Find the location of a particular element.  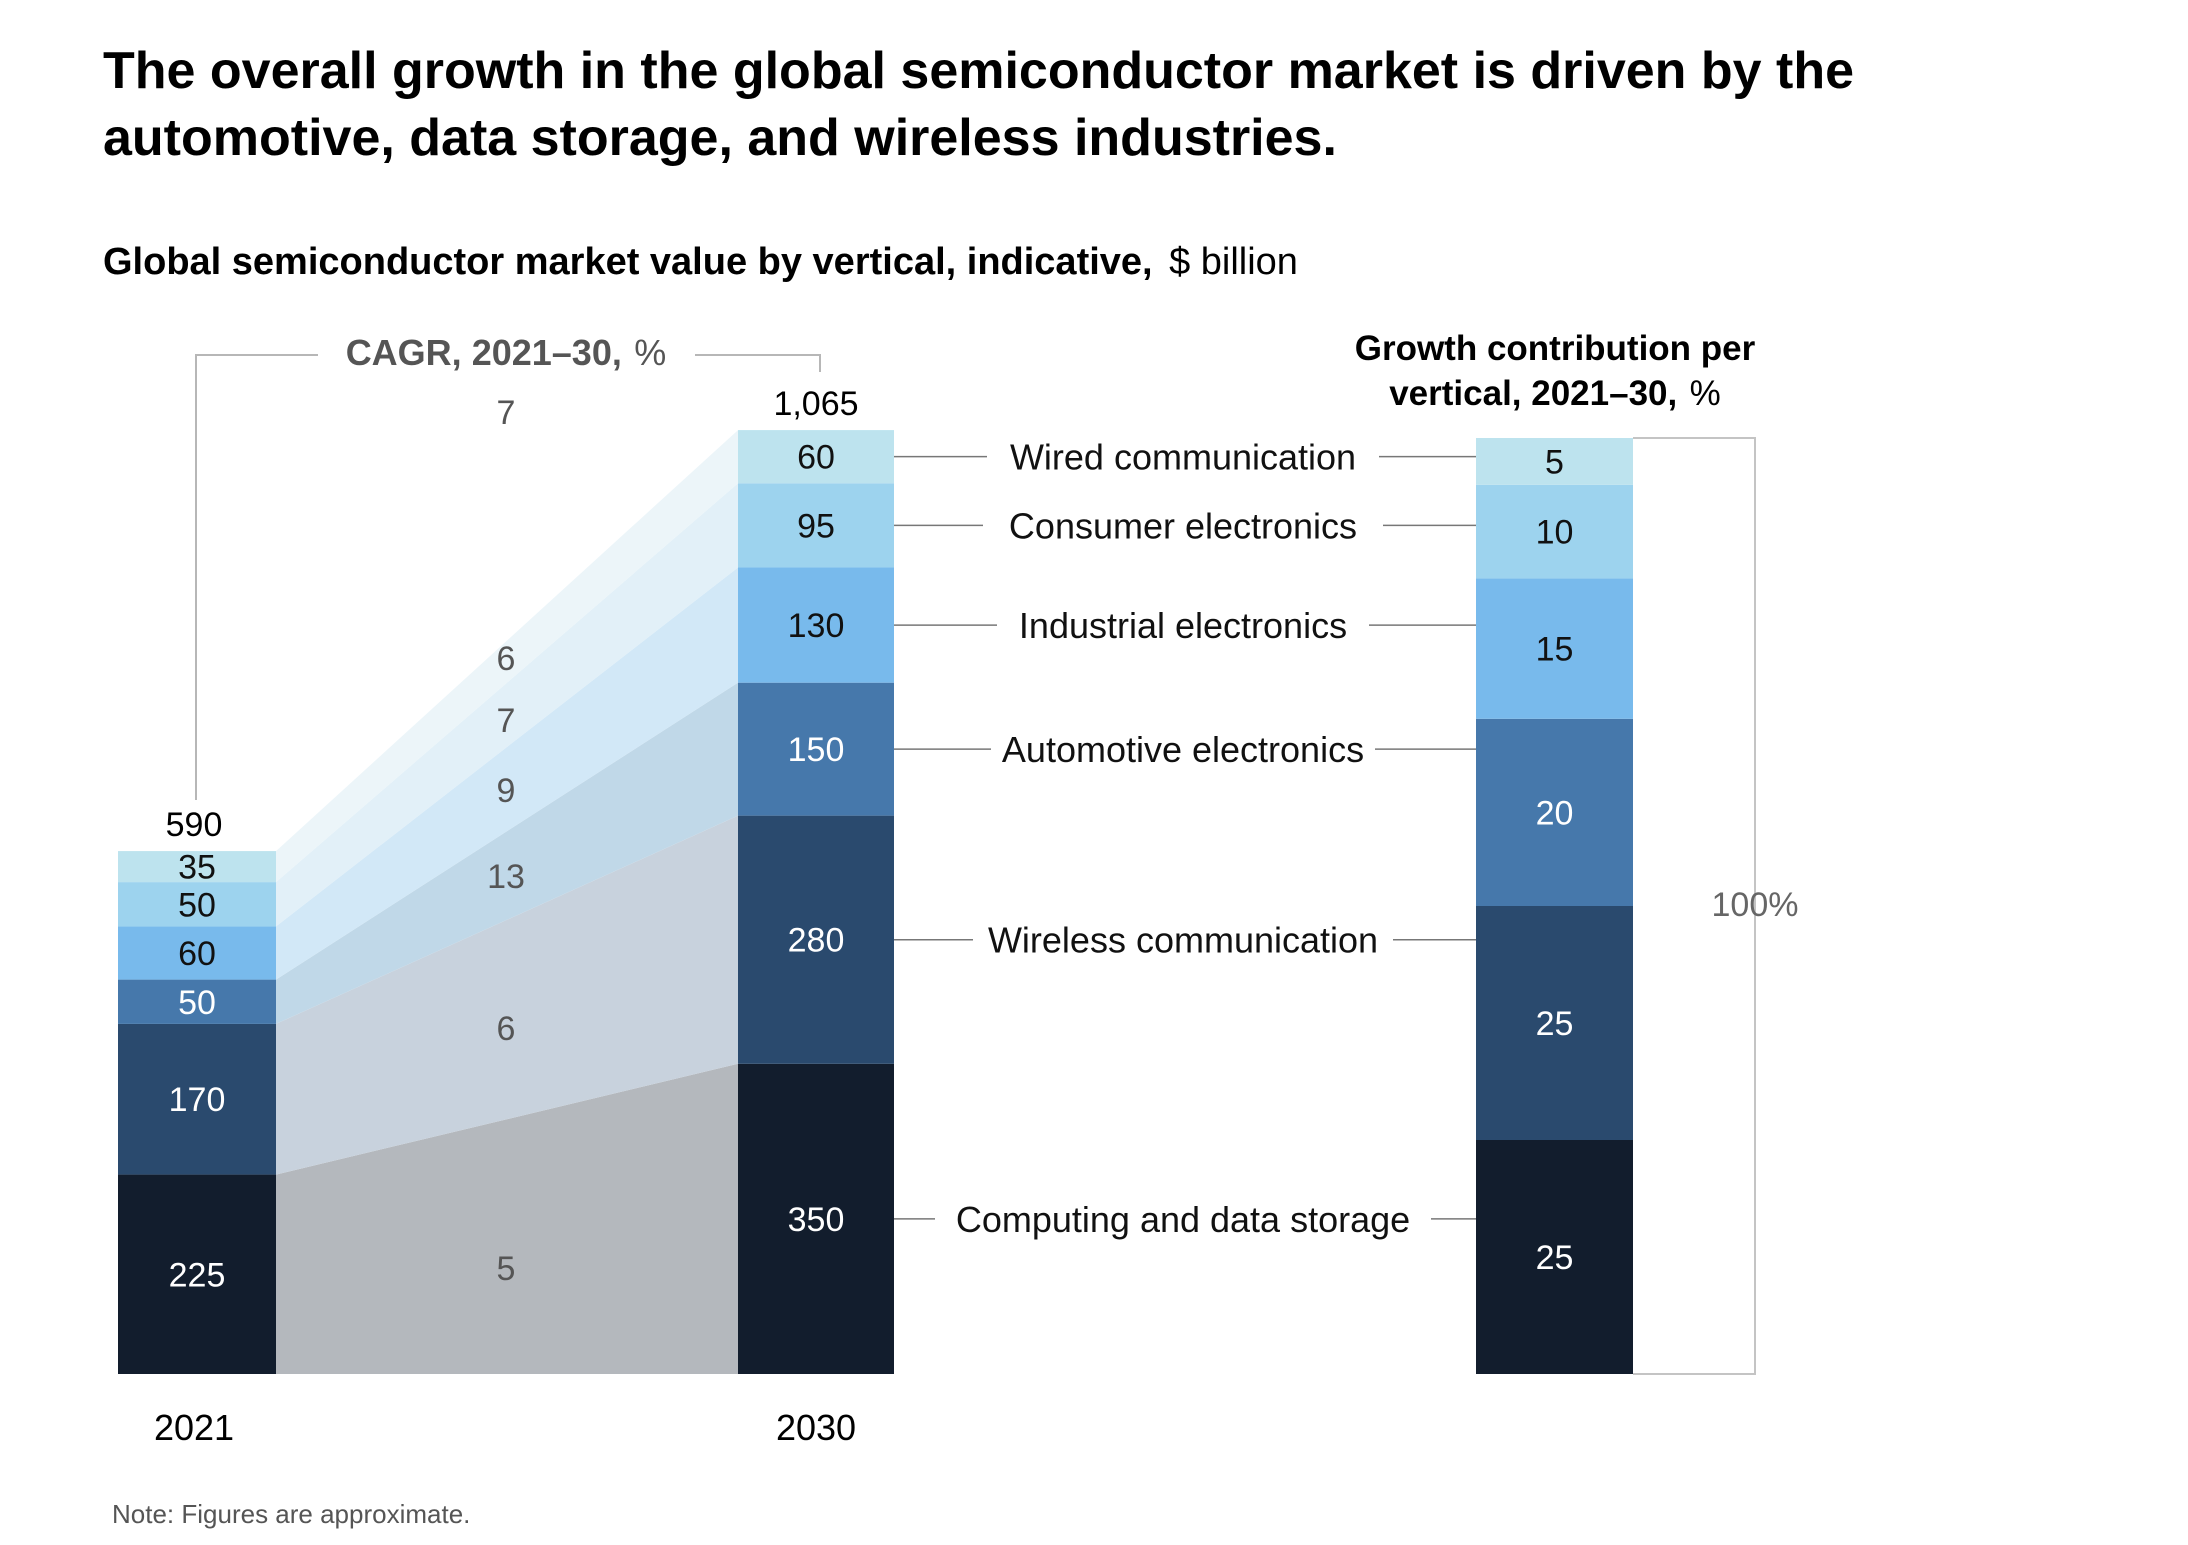

band-computing-and-data-storage is located at coordinates (507, 1218).